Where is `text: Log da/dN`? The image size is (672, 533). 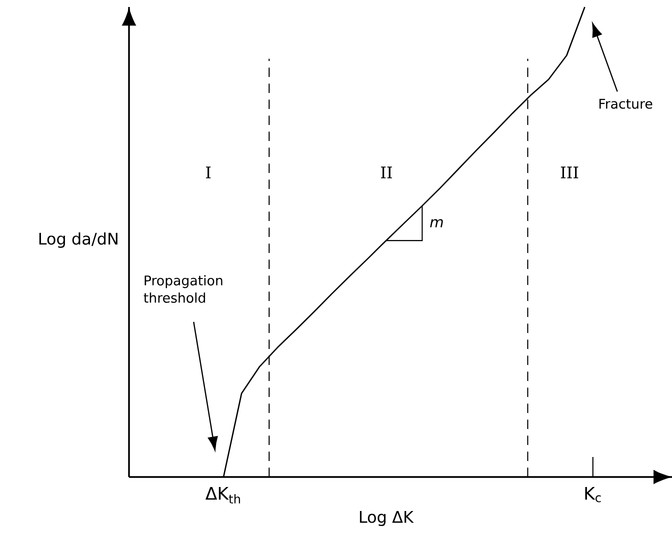 text: Log da/dN is located at coordinates (78, 240).